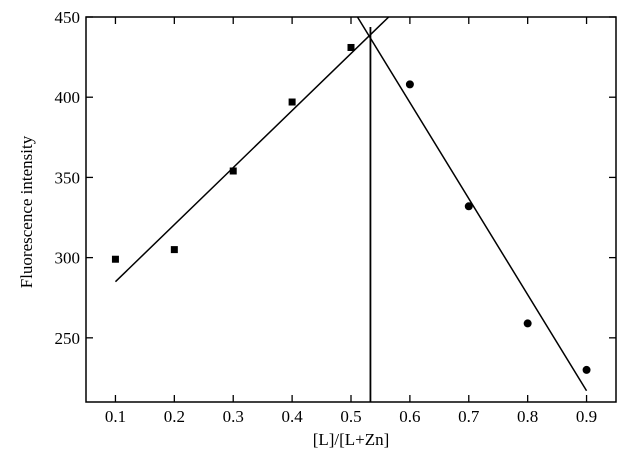 This screenshot has width=624, height=459. What do you see at coordinates (68, 177) in the screenshot?
I see `y-tick-label: 350` at bounding box center [68, 177].